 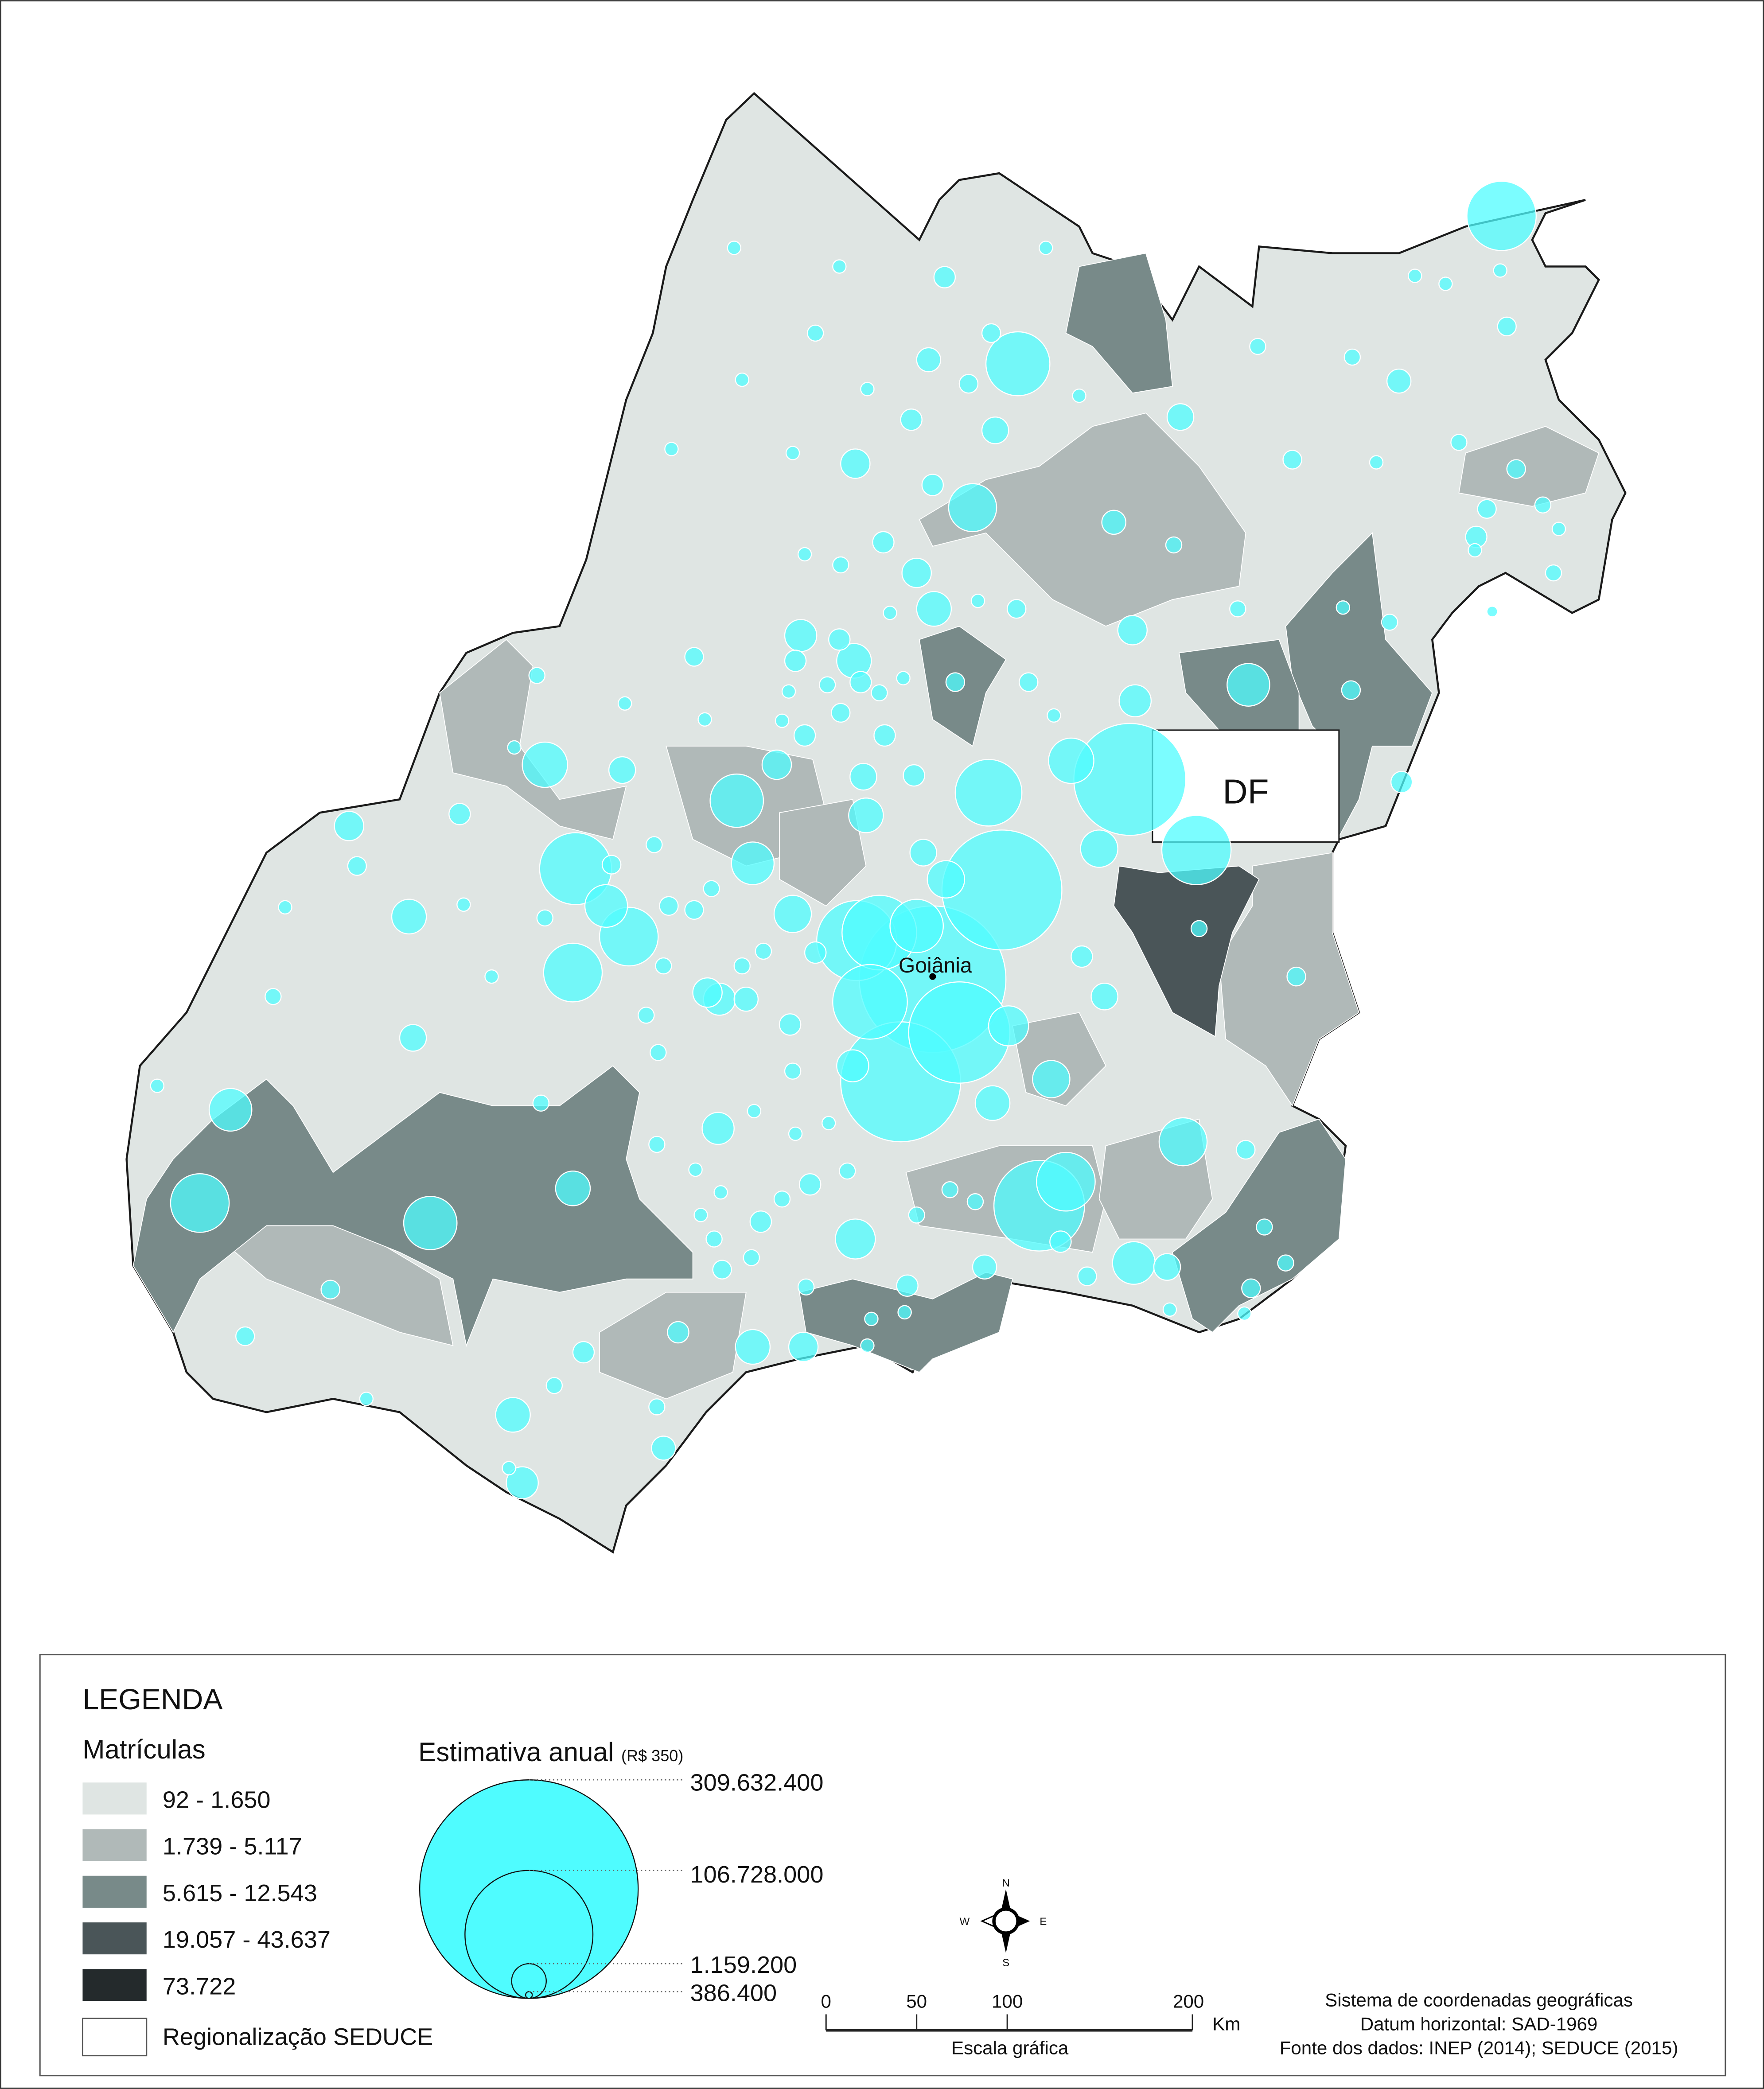 I want to click on compass-s: S, so click(x=1005, y=1963).